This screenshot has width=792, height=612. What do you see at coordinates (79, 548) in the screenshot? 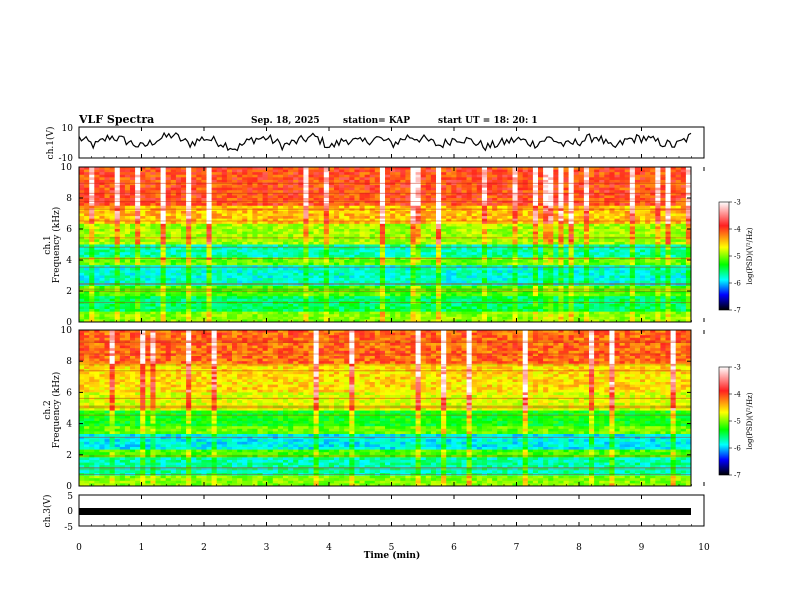
I see `time-axis-tick: 0` at bounding box center [79, 548].